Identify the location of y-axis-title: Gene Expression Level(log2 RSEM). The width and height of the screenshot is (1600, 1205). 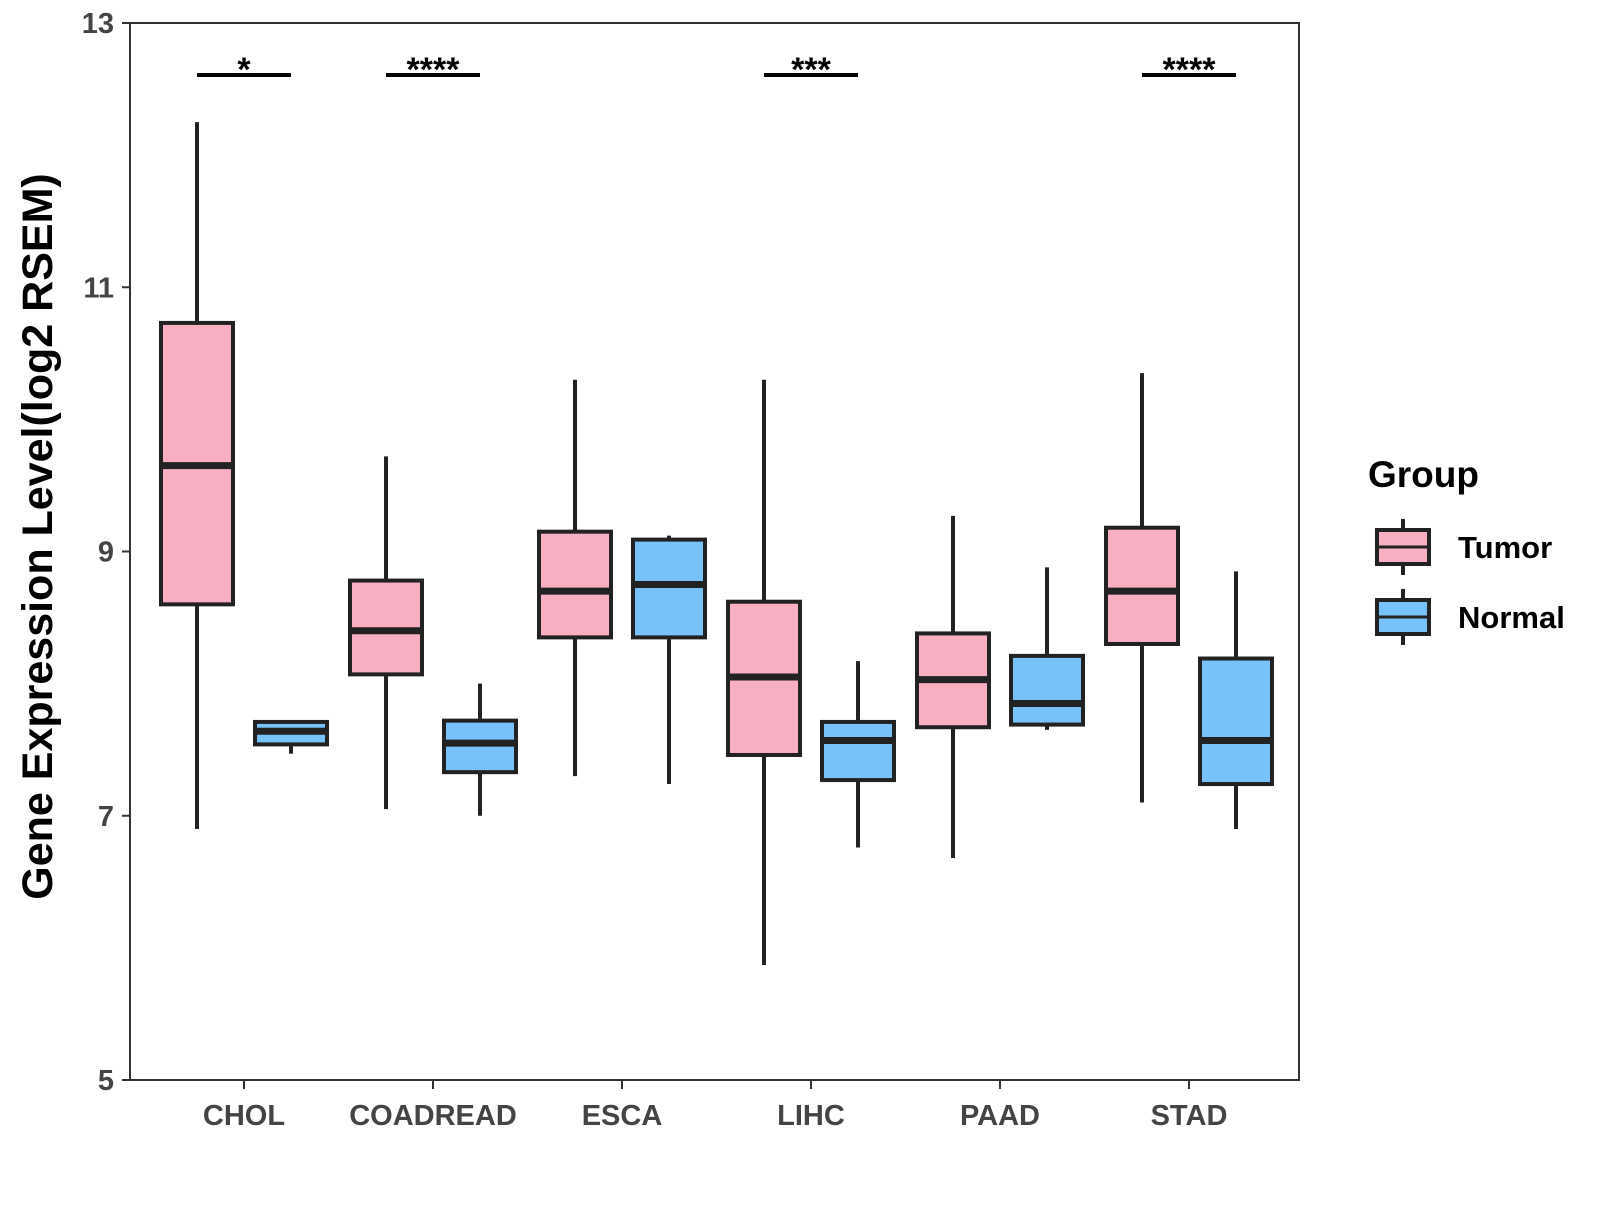
(38, 536).